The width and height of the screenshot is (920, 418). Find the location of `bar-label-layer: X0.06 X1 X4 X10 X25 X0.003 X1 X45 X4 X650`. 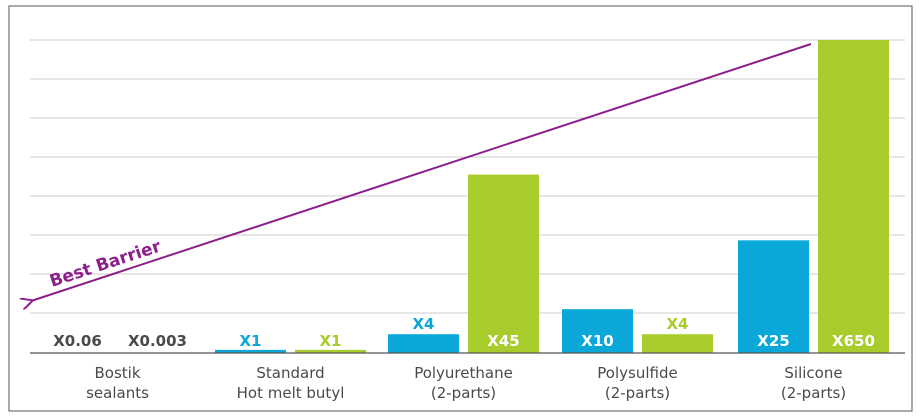

bar-label-layer: X0.06 X1 X4 X10 X25 X0.003 X1 X45 X4 X650 is located at coordinates (464, 332).